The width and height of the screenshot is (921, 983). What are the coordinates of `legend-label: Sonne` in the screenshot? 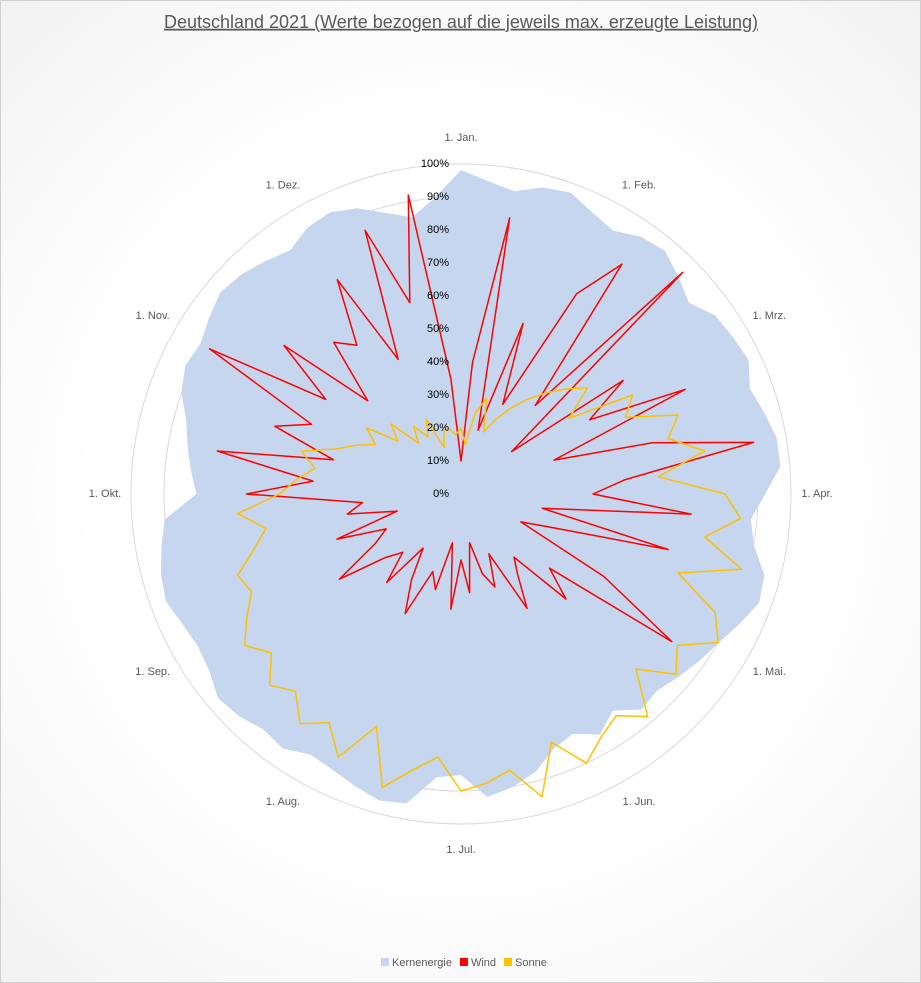 It's located at (531, 963).